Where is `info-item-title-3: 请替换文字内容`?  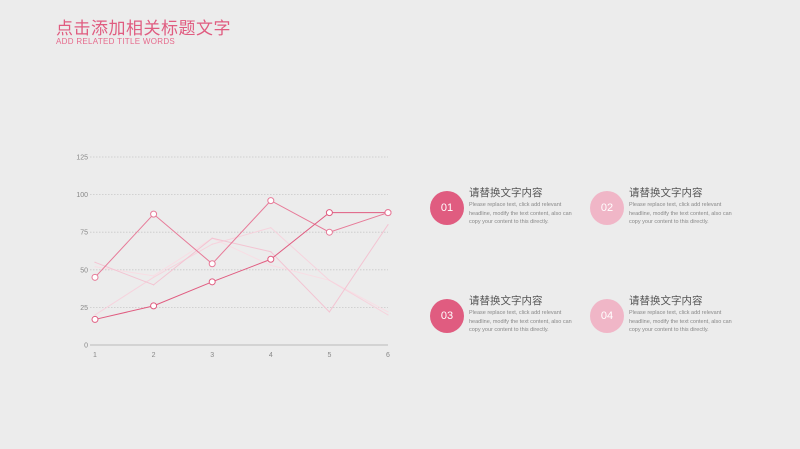
info-item-title-3: 请替换文字内容 is located at coordinates (506, 301).